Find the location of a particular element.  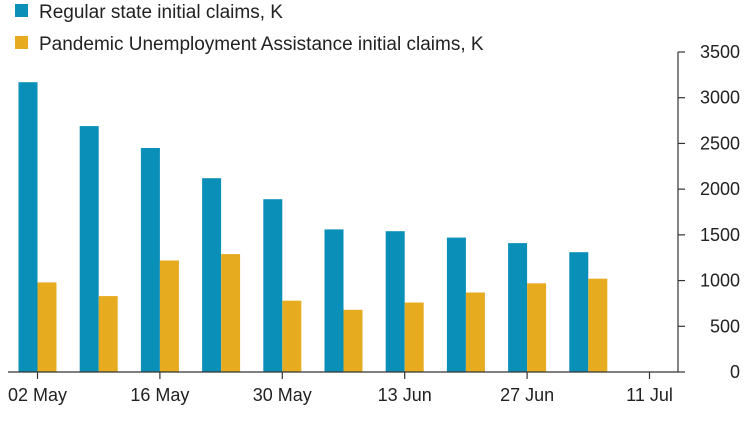

legend-swatch-regular is located at coordinates (21, 10).